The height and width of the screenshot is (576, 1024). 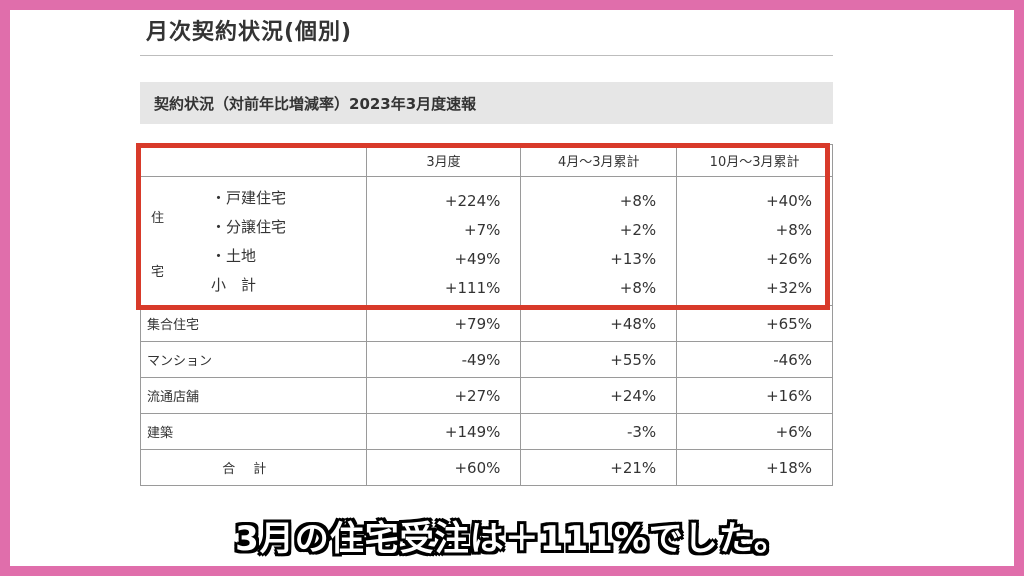 What do you see at coordinates (443, 323) in the screenshot?
I see `row-value: +79%` at bounding box center [443, 323].